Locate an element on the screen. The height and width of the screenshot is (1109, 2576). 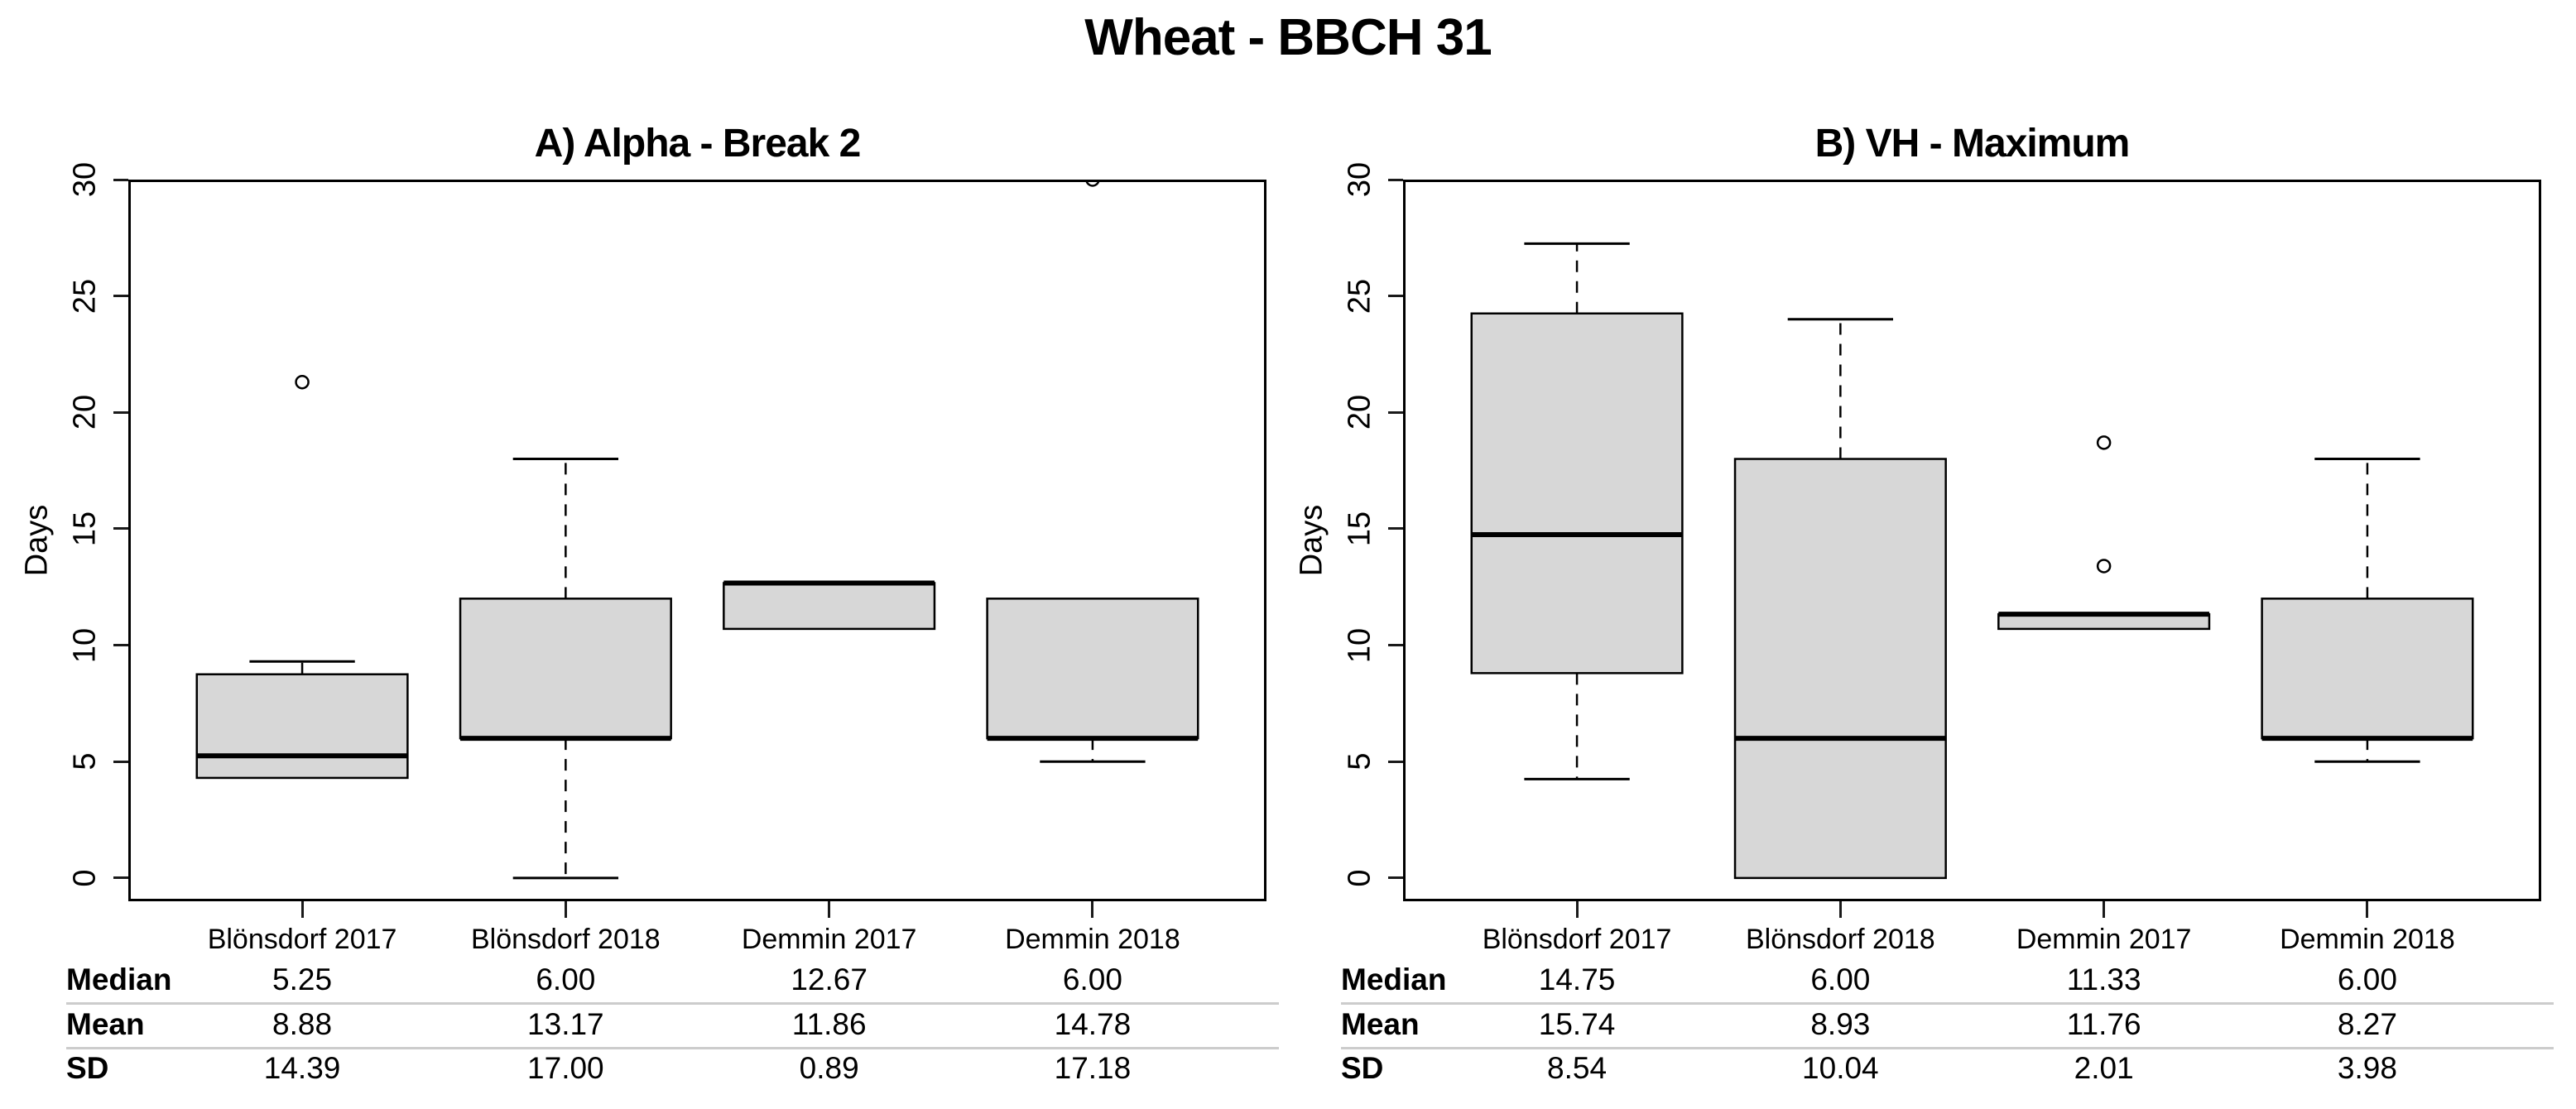
panel-title: A) Alpha - Break 2 is located at coordinates (698, 144).